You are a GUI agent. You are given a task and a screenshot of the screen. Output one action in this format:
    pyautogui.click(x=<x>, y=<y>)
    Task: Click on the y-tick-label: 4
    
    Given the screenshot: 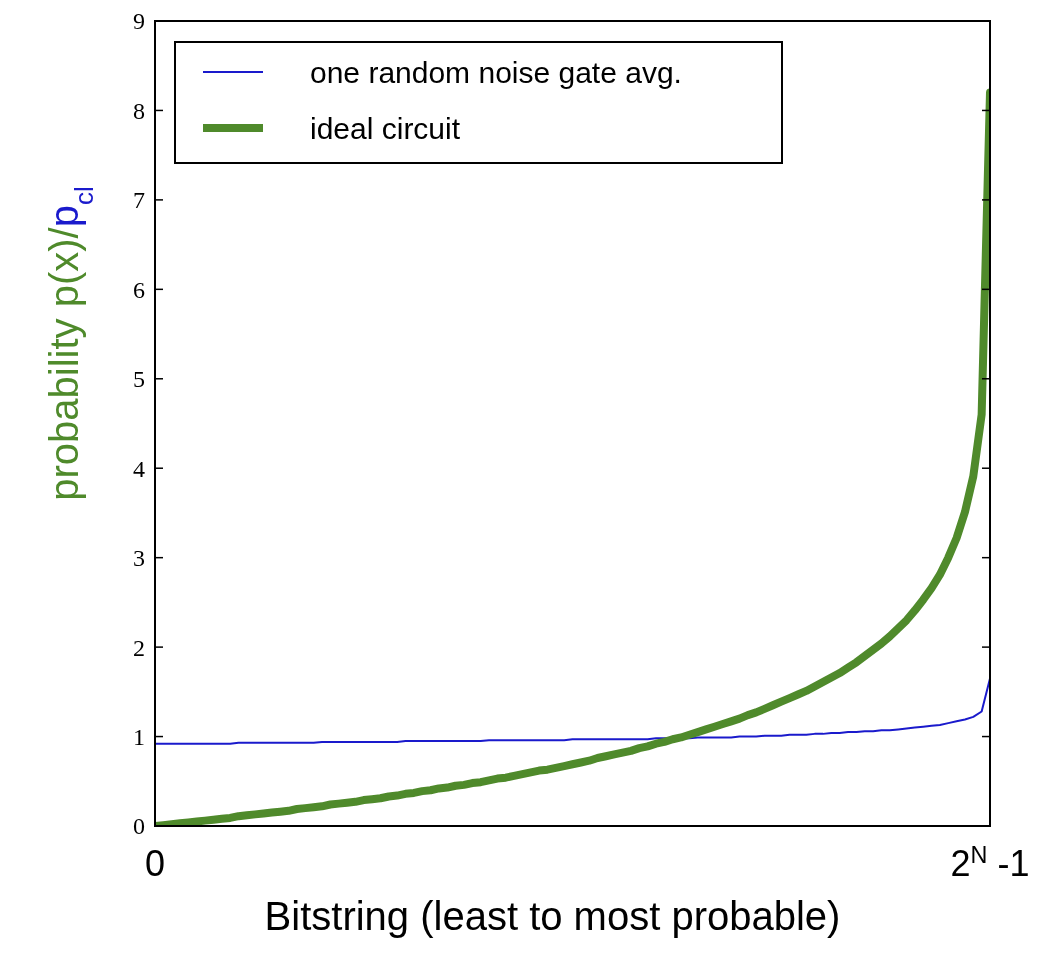 What is the action you would take?
    pyautogui.click(x=139, y=468)
    